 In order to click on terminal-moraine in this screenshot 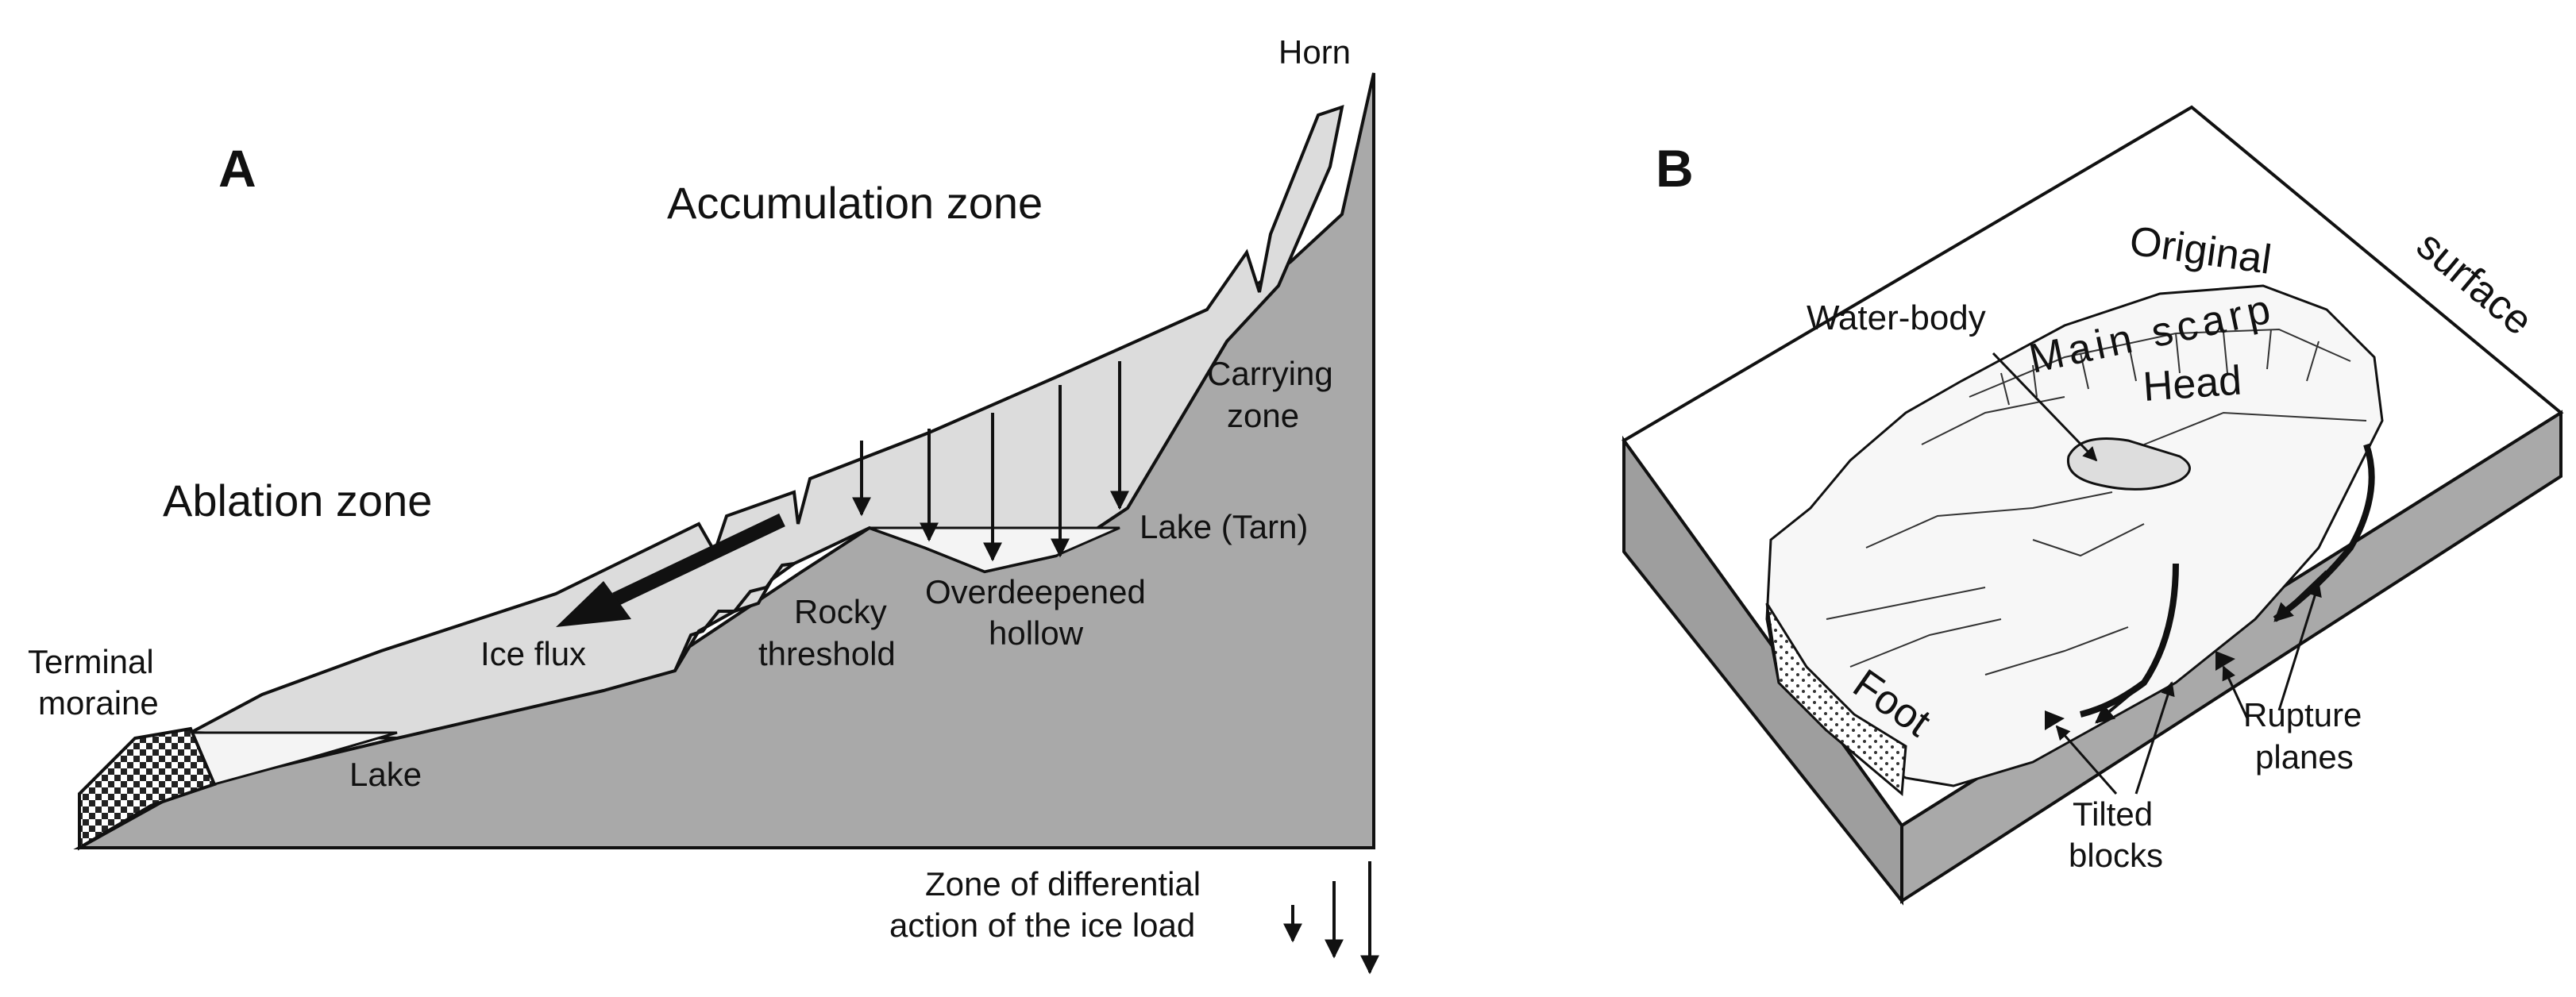, I will do `click(147, 788)`.